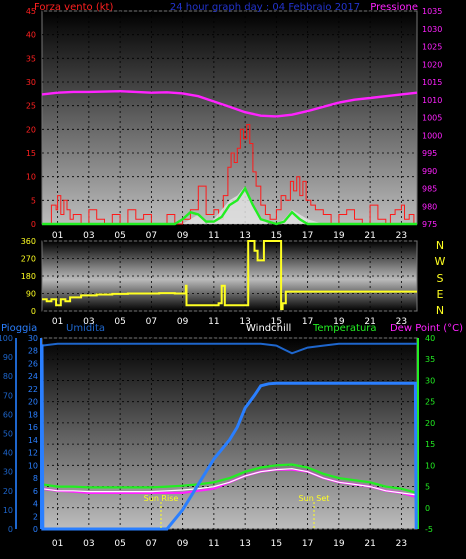 The height and width of the screenshot is (559, 466). Describe the element at coordinates (430, 402) in the screenshot. I see `temperature-y-tick: 25` at that location.